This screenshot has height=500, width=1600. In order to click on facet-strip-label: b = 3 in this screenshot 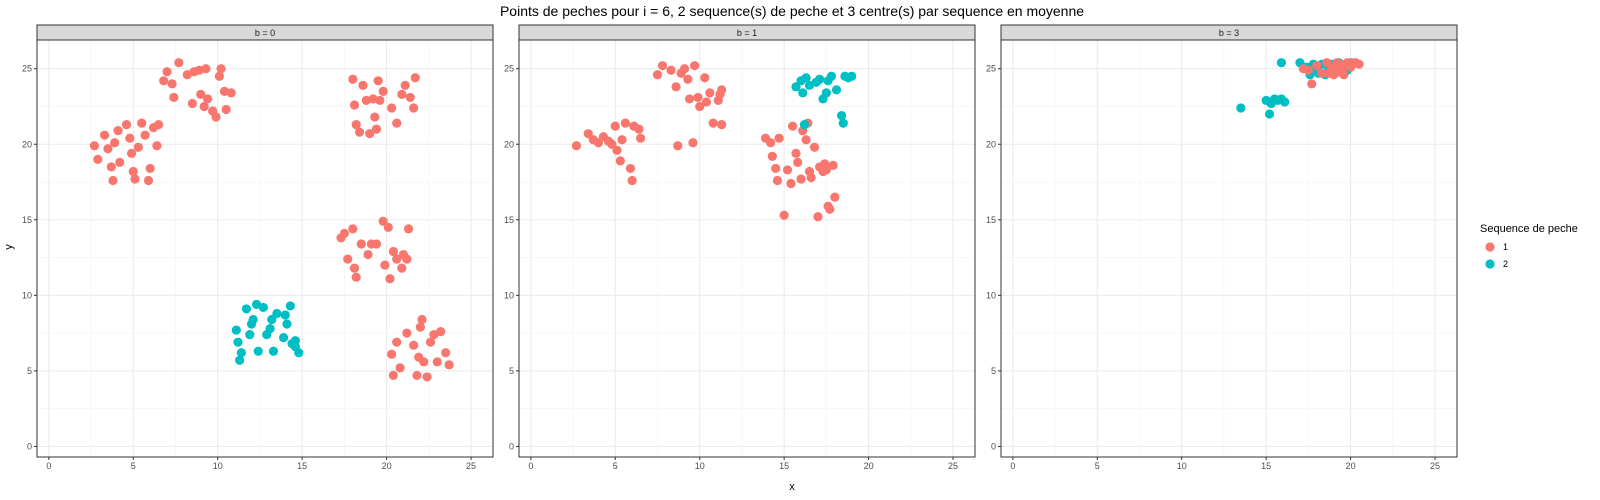, I will do `click(1229, 33)`.